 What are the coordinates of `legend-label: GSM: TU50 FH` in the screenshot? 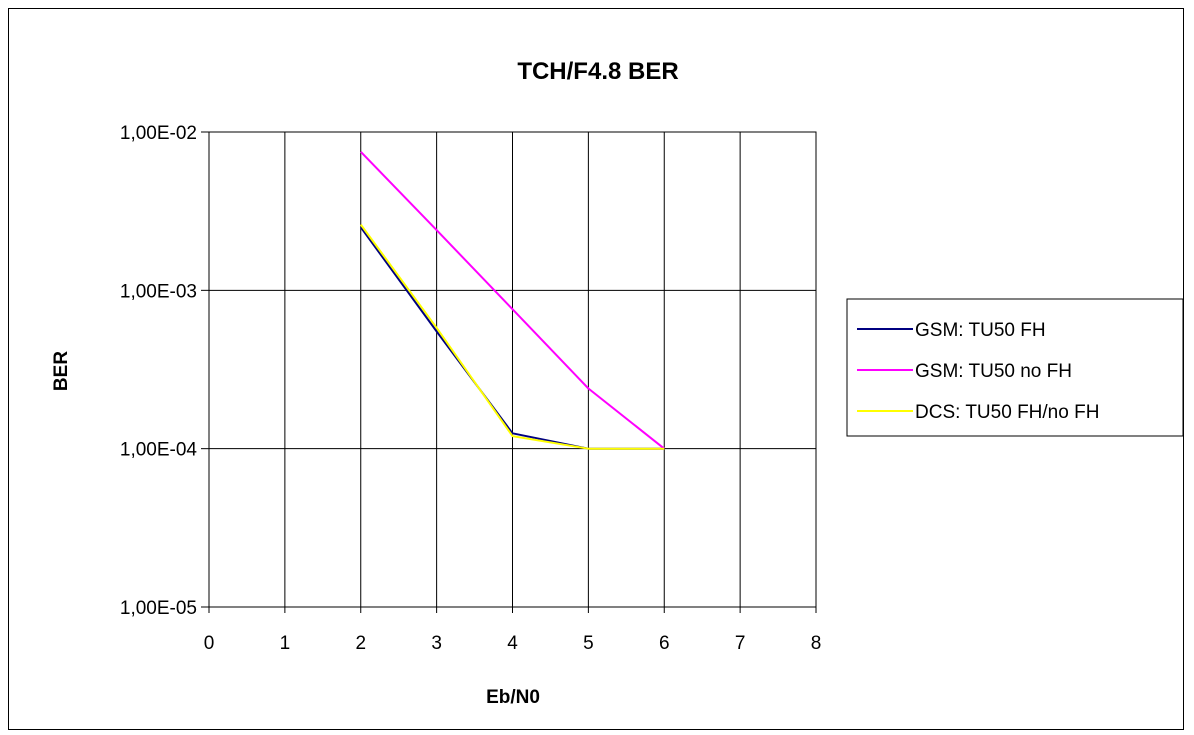 It's located at (980, 330).